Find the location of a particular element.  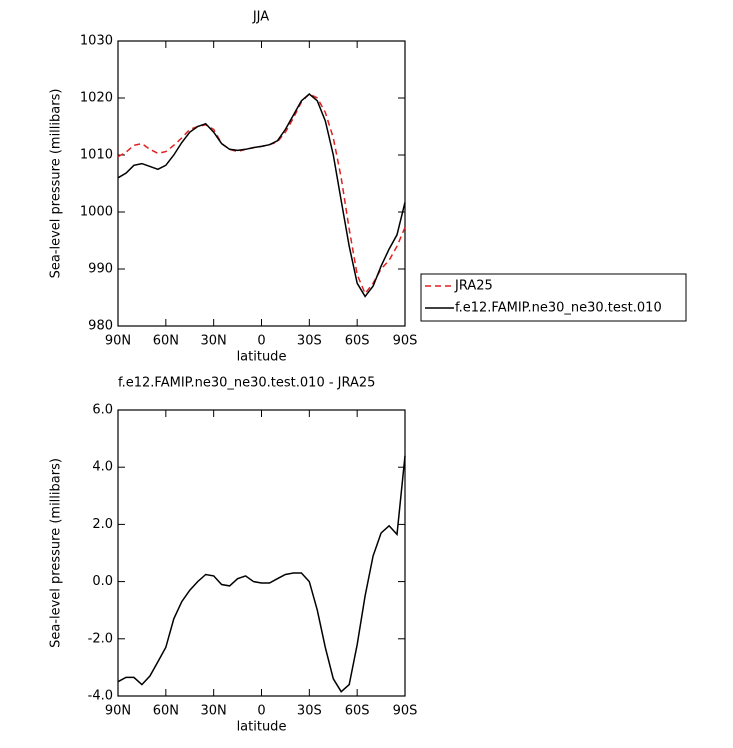

y-tick-label: -4.0 is located at coordinates (100, 696).